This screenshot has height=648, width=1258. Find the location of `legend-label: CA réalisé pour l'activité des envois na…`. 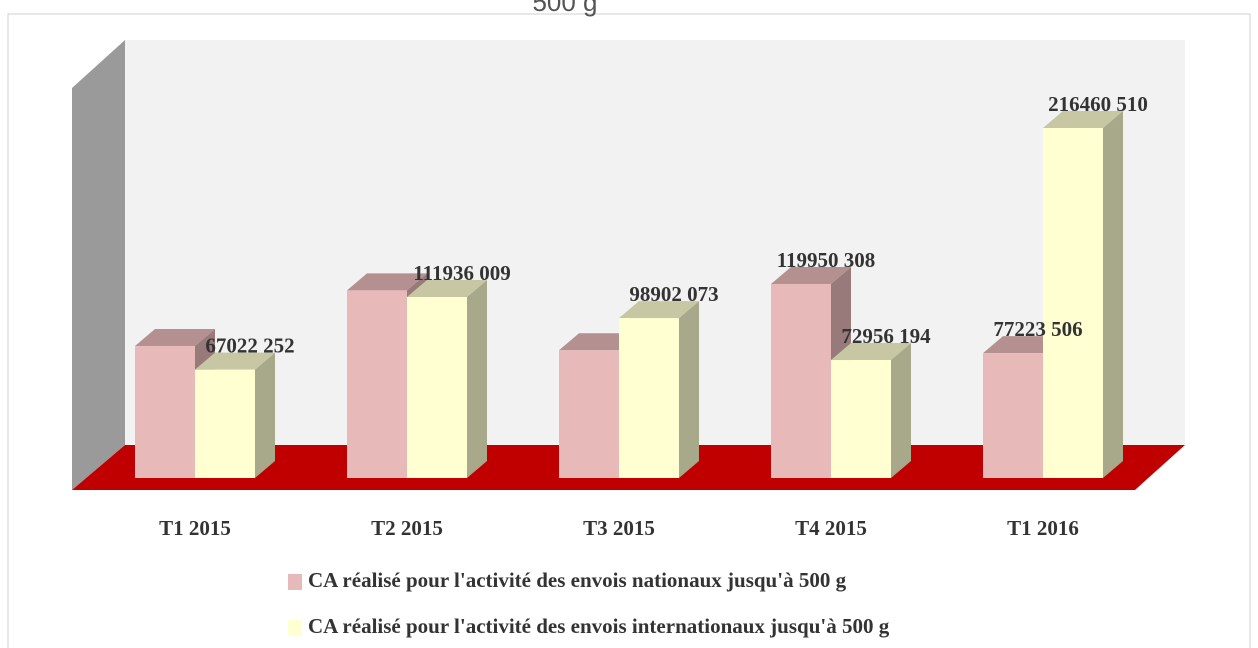

legend-label: CA réalisé pour l'activité des envois na… is located at coordinates (577, 580).